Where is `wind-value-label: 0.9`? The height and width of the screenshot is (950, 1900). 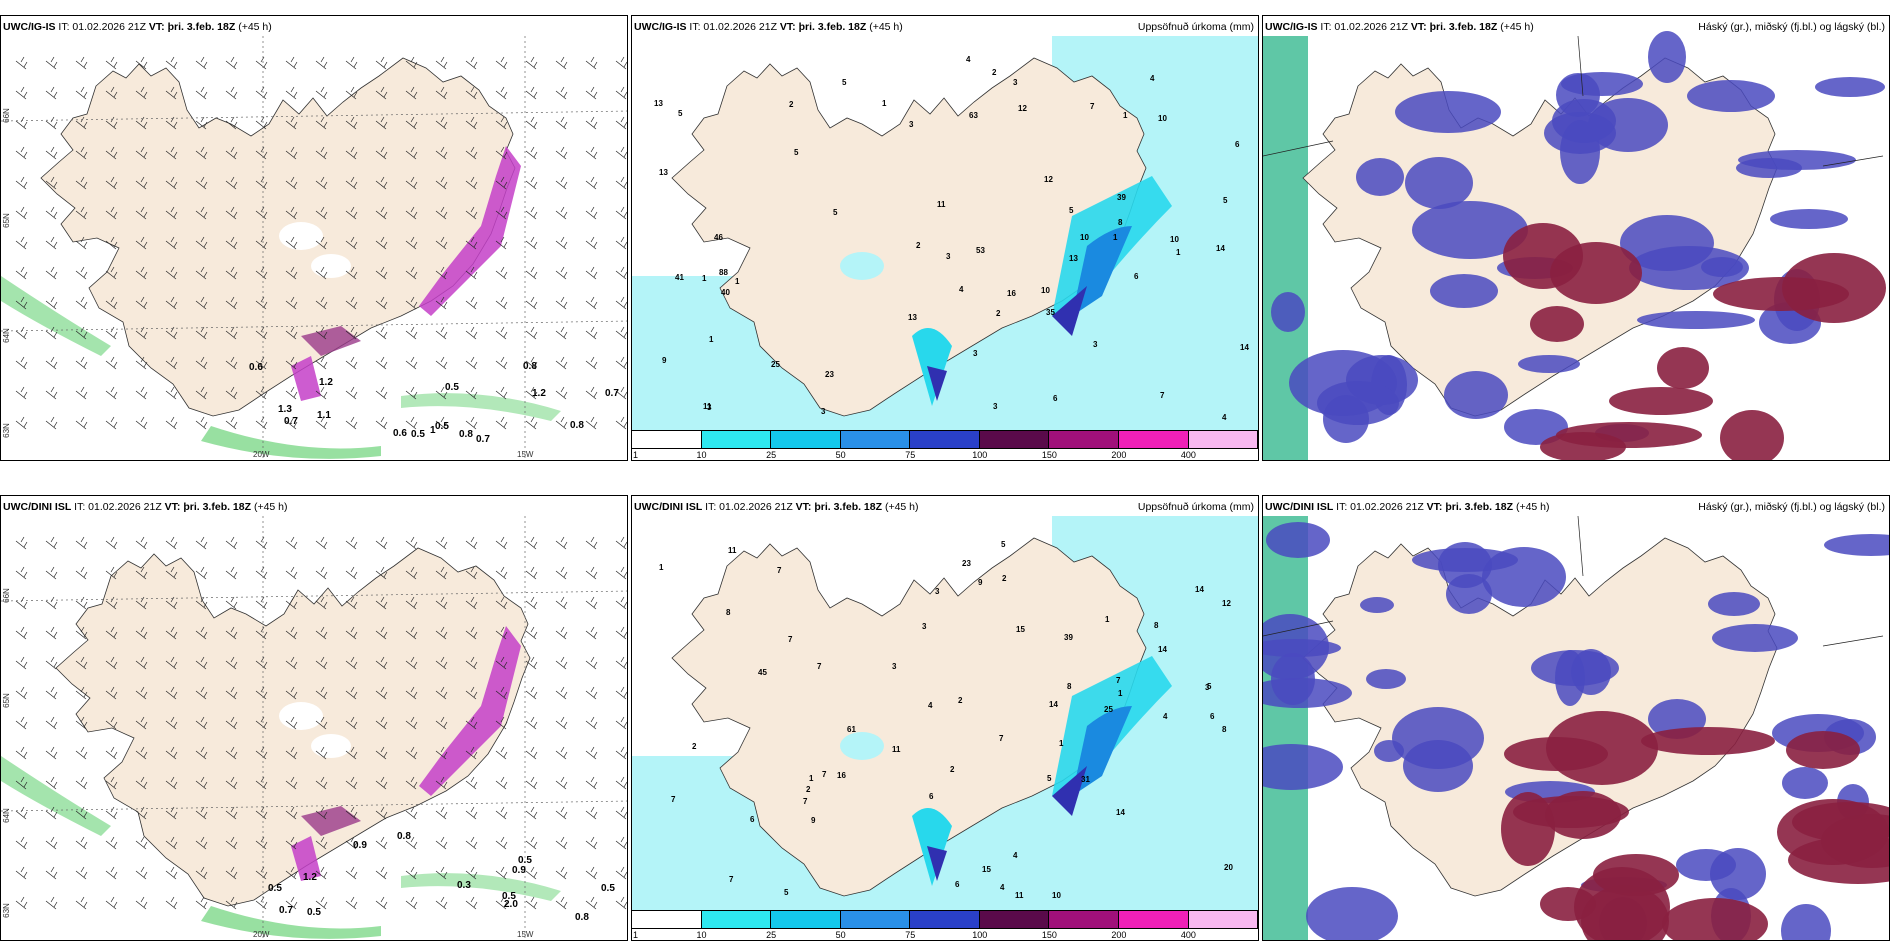
wind-value-label: 0.9 is located at coordinates (360, 845).